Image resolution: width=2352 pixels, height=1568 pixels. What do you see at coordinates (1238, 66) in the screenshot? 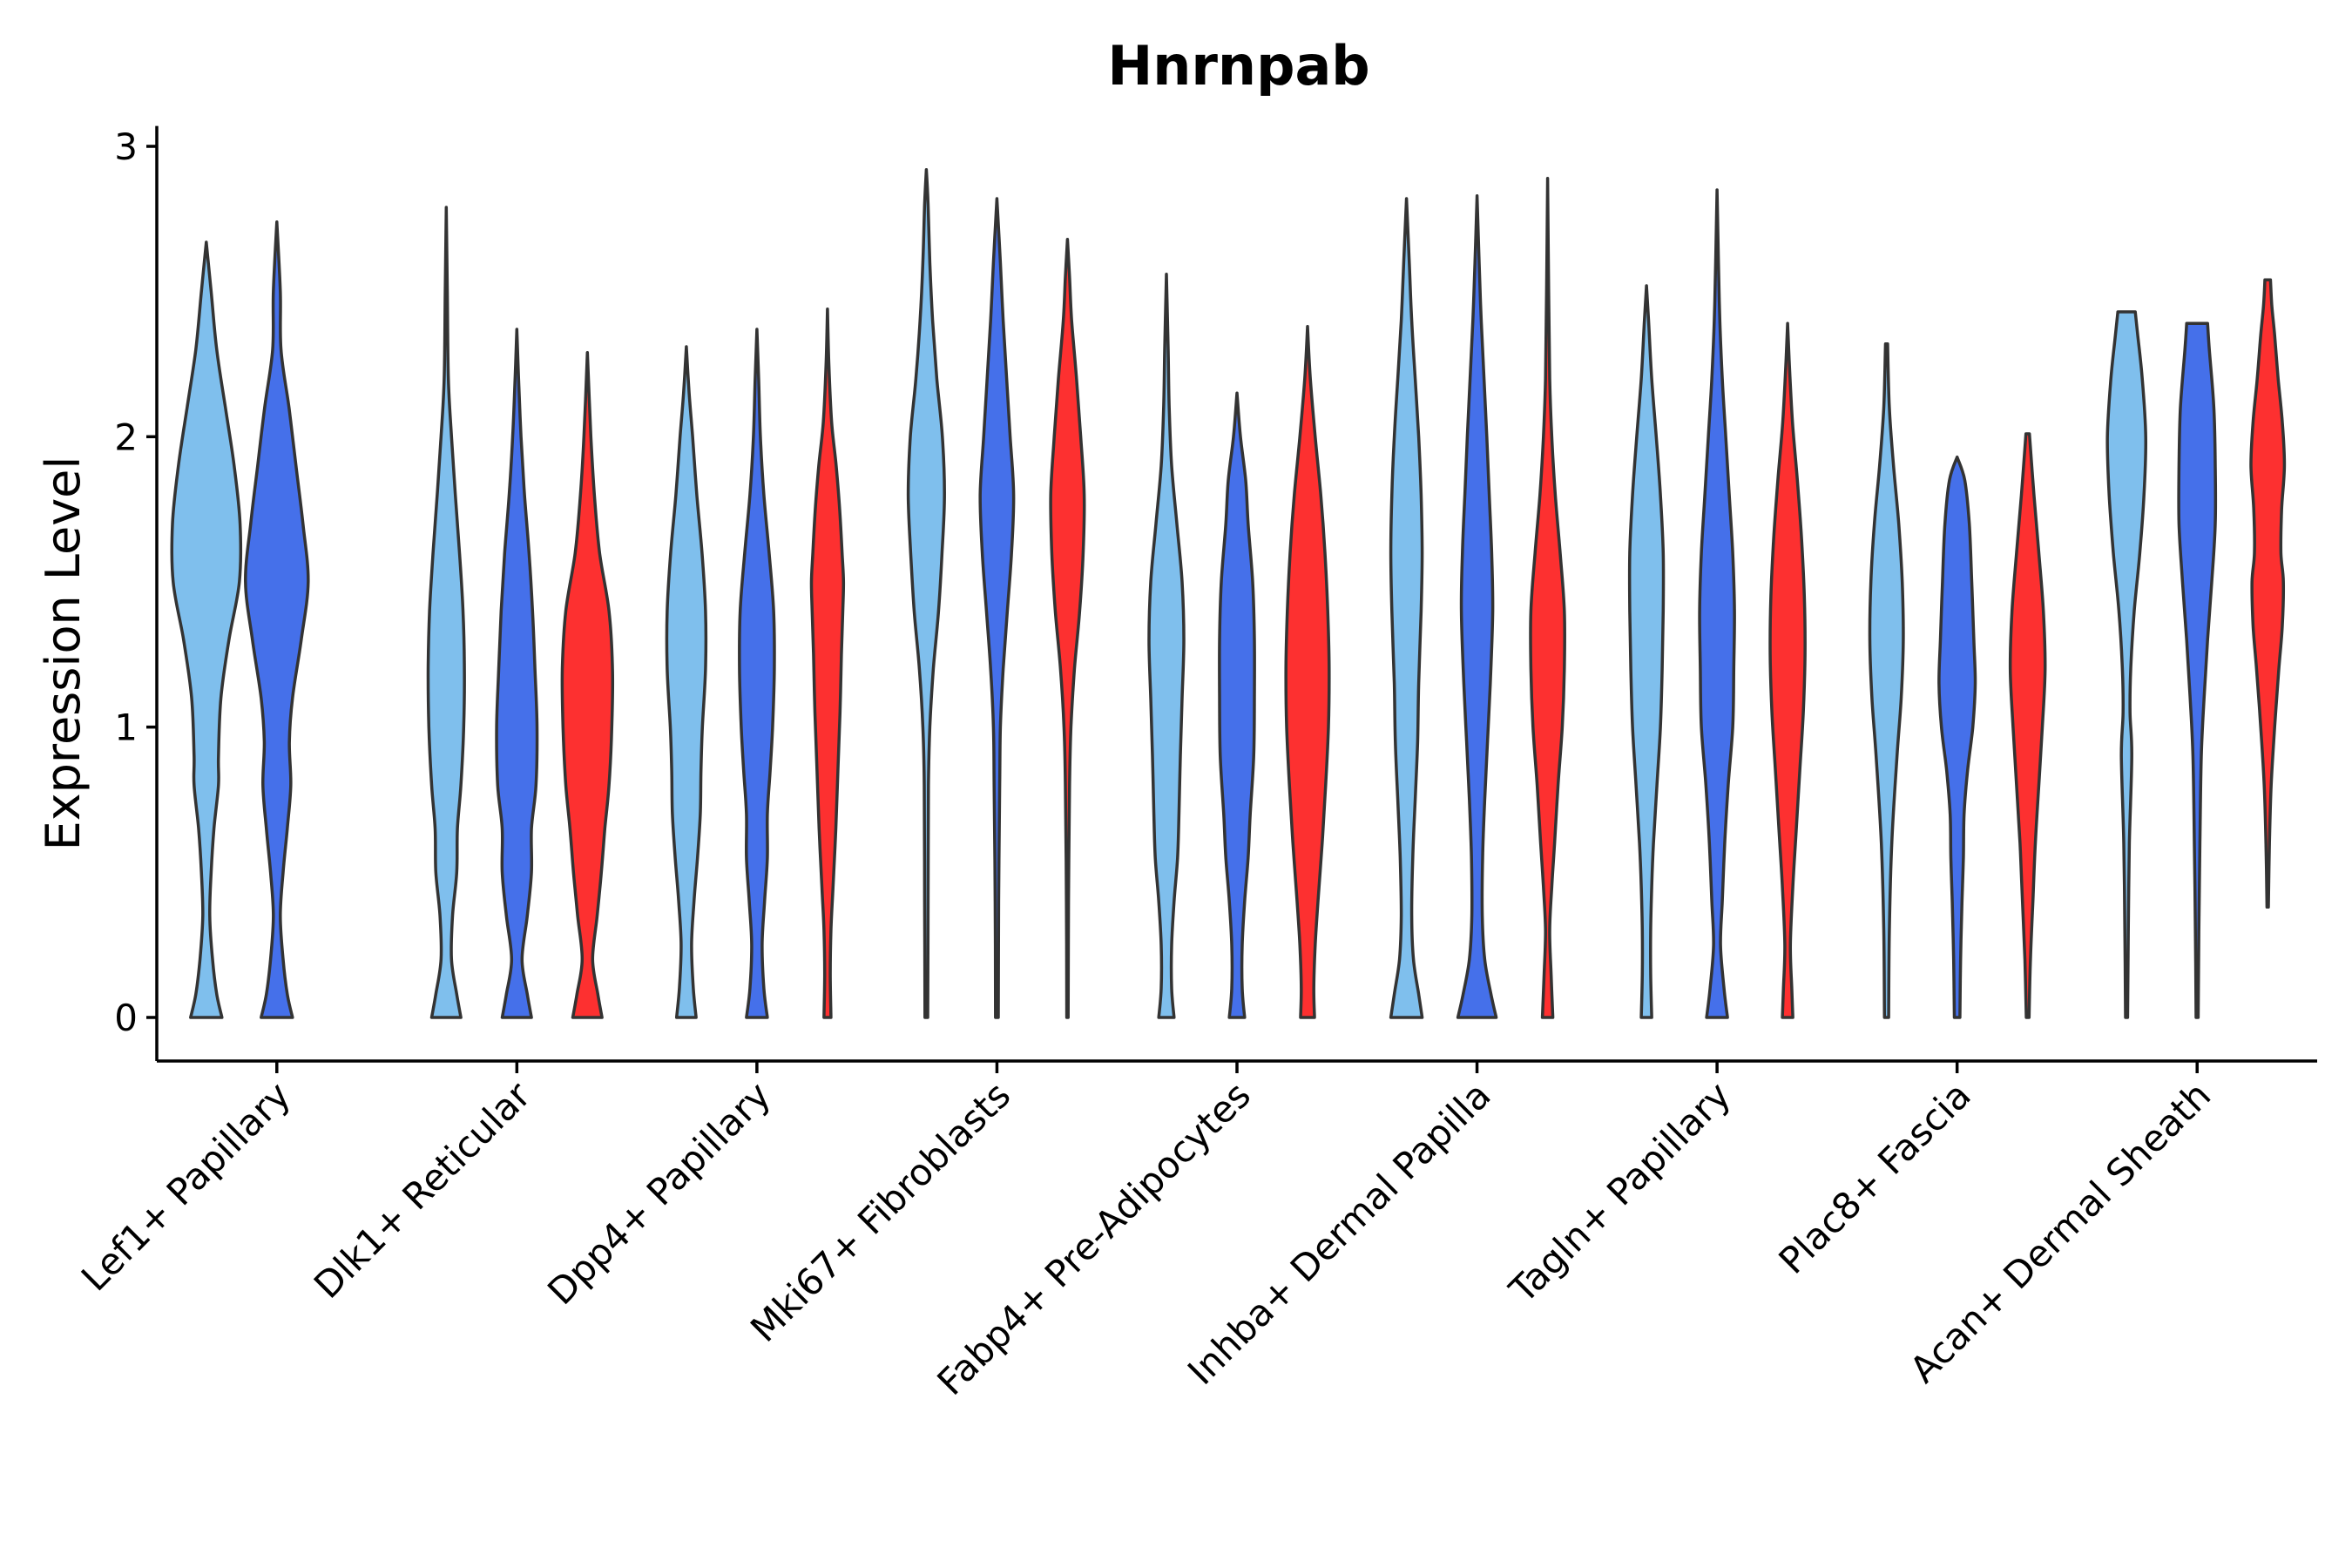
I see `chart-title: Hnrnpab` at bounding box center [1238, 66].